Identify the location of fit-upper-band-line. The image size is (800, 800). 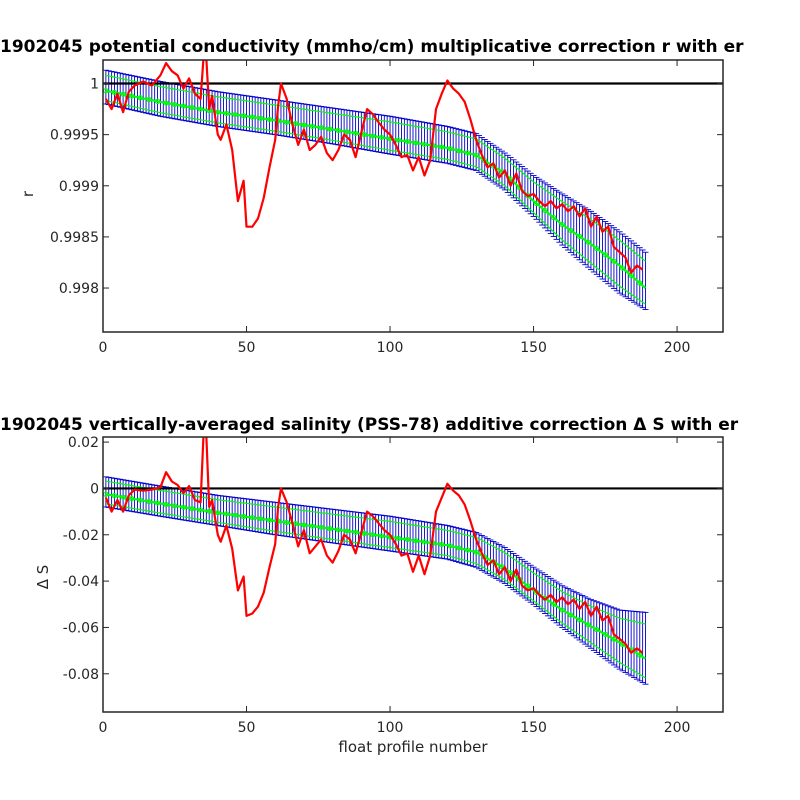
(375, 552).